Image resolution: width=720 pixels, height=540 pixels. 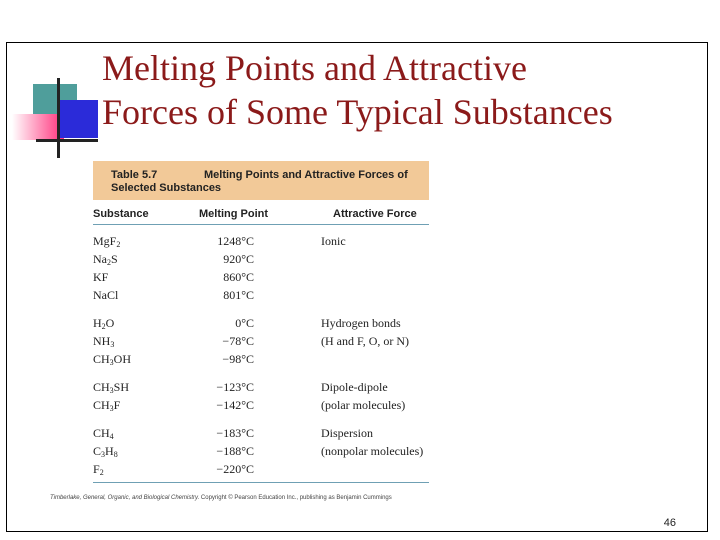 What do you see at coordinates (134, 175) in the screenshot?
I see `table-number: Table 5.7` at bounding box center [134, 175].